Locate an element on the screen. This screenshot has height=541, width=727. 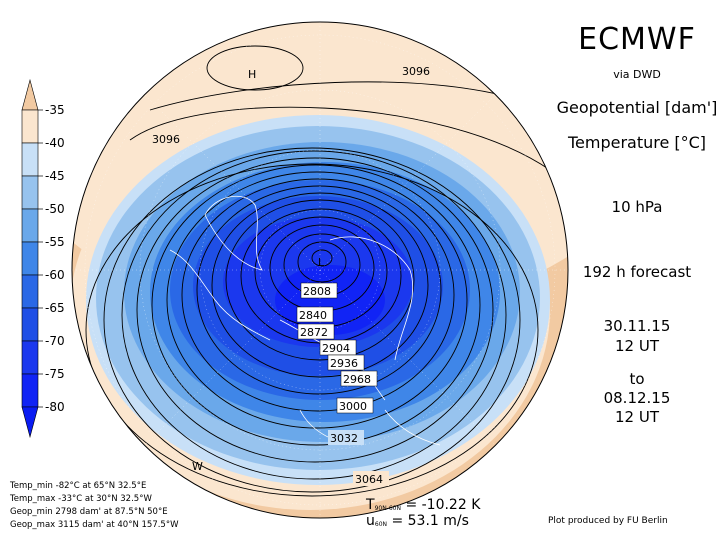
legend-label: -60 is located at coordinates (55, 275).